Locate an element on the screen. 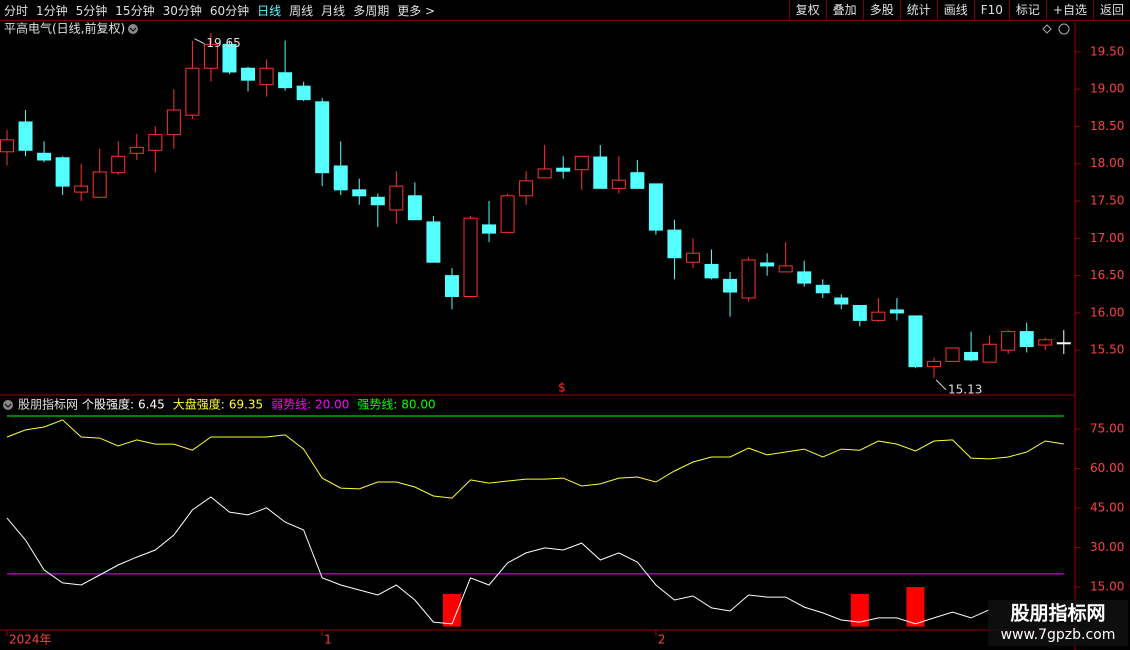 The image size is (1130, 650). tool-button: 标记 is located at coordinates (1027, 10).